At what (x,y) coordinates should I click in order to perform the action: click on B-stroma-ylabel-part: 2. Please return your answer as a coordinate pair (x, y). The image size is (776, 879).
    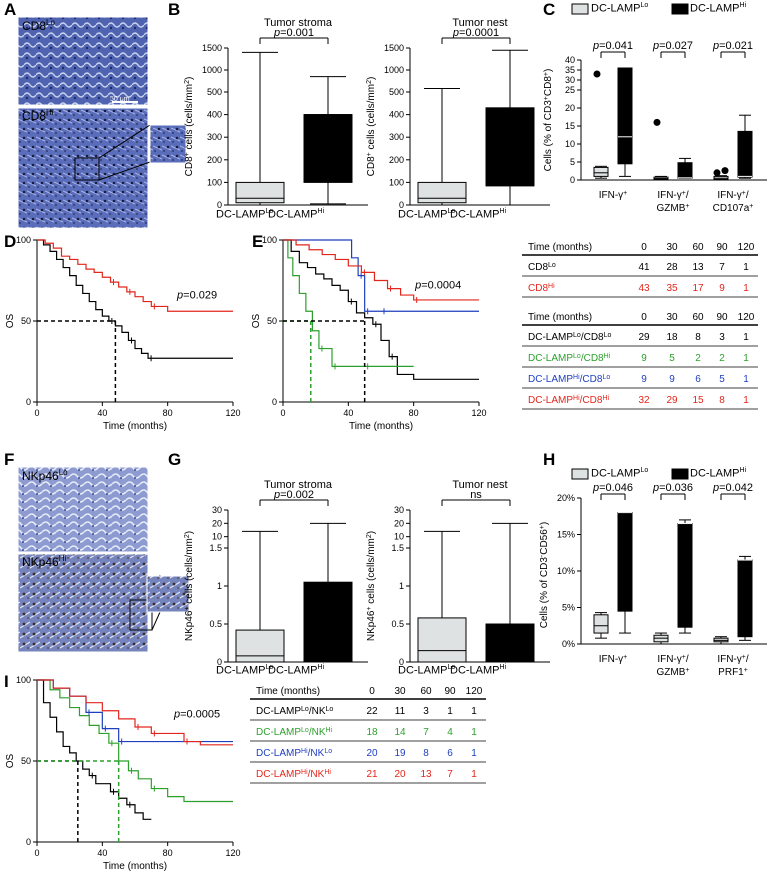
    Looking at the image, I should click on (187, 82).